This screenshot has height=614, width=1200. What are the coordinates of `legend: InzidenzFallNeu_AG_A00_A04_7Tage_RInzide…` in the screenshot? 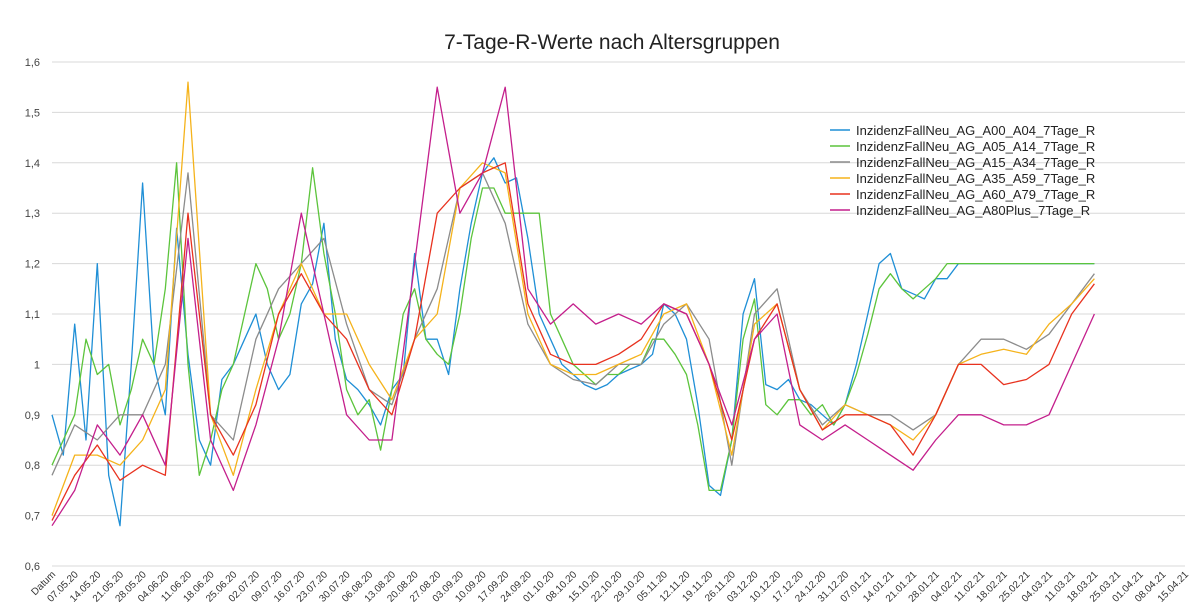 It's located at (962, 170).